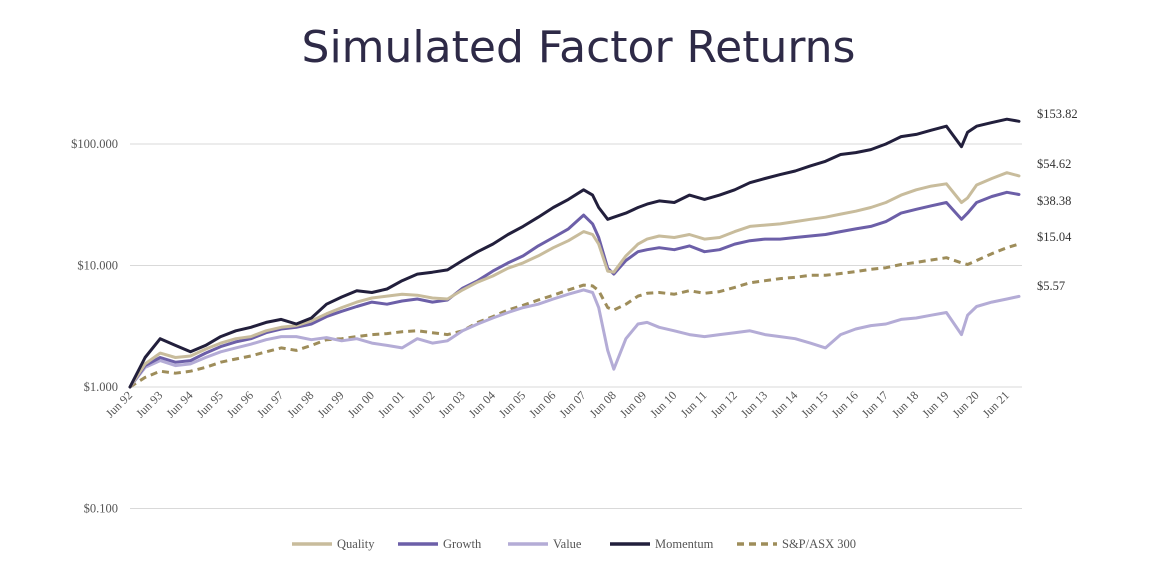 Image resolution: width=1157 pixels, height=584 pixels. I want to click on x-tick-label: Jun 93, so click(149, 404).